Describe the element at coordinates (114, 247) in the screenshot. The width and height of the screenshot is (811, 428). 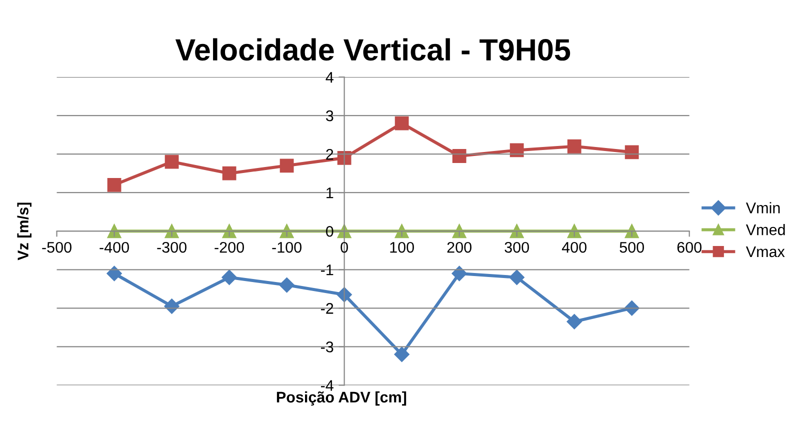
I see `x-tick-label: -400` at that location.